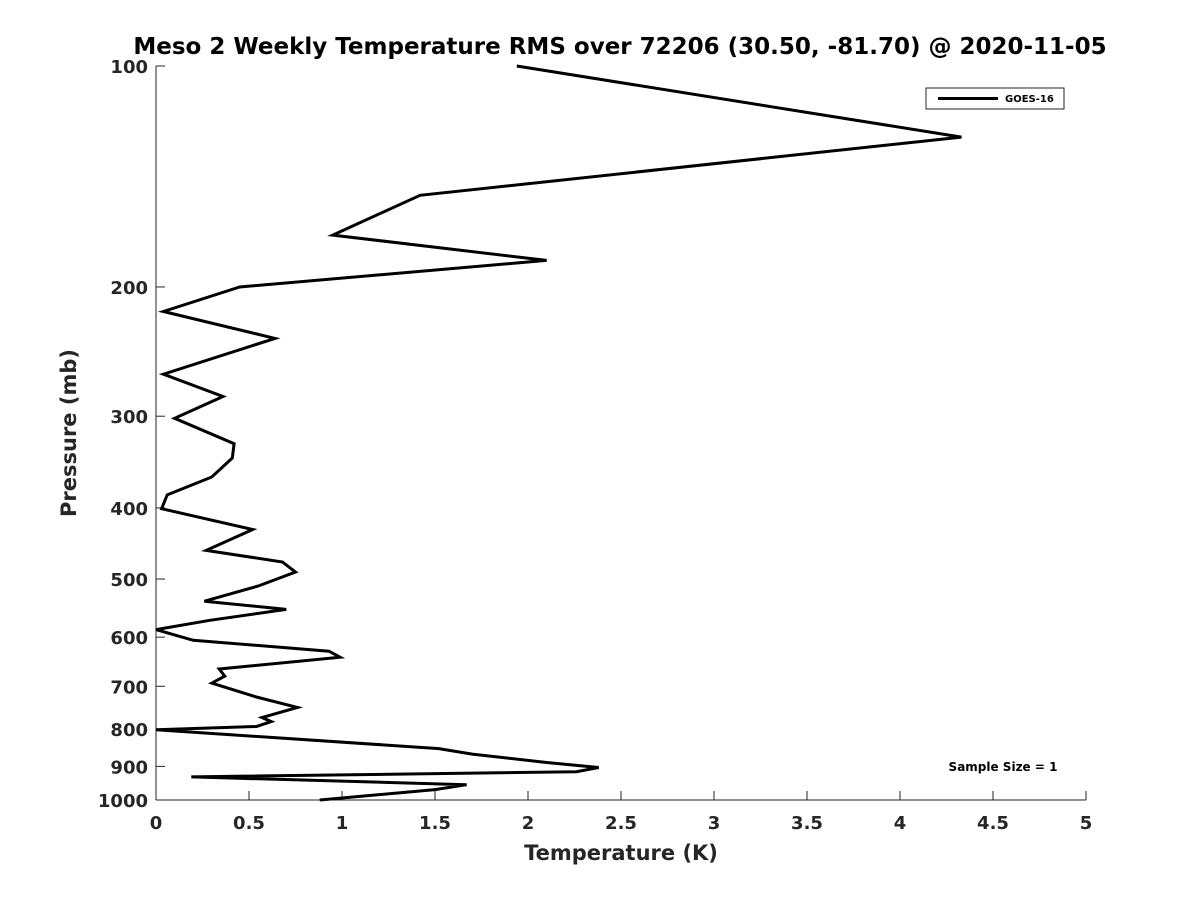 This screenshot has width=1200, height=900. What do you see at coordinates (69, 433) in the screenshot?
I see `y-axis-label: Pressure (mb)` at bounding box center [69, 433].